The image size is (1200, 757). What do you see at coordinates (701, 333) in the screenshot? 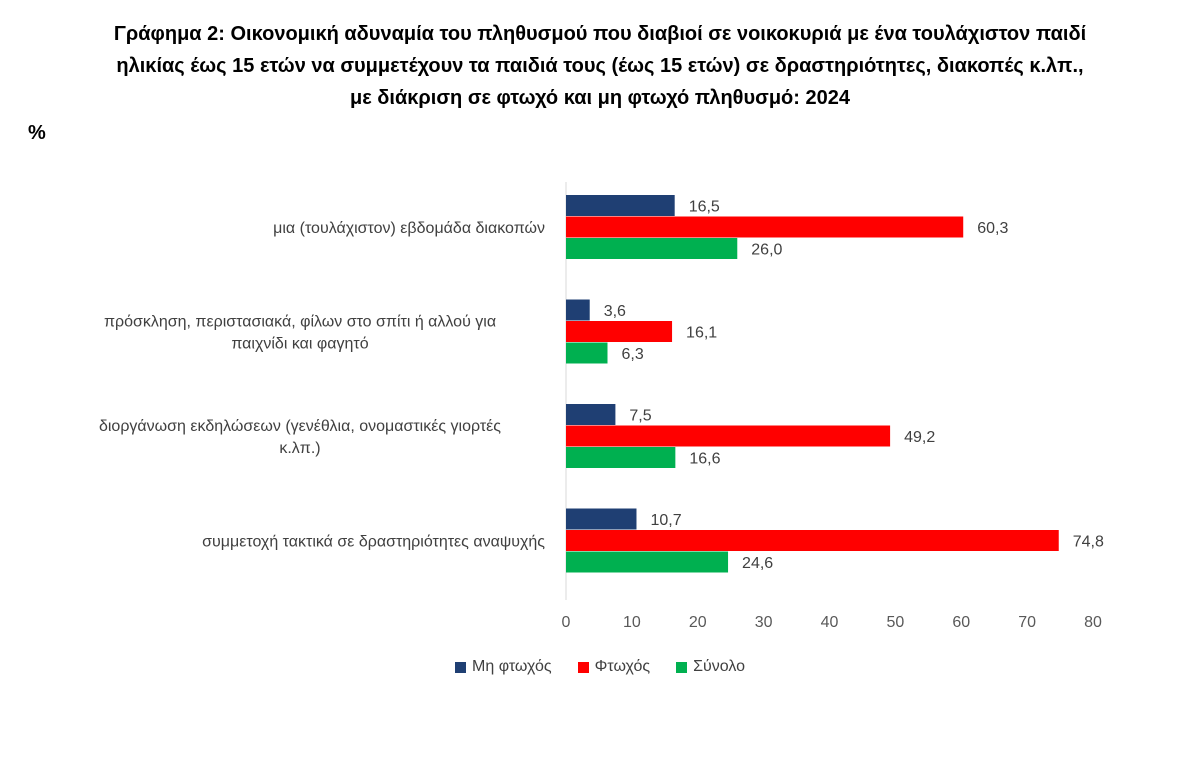
I see `data-label: 16,1` at bounding box center [701, 333].